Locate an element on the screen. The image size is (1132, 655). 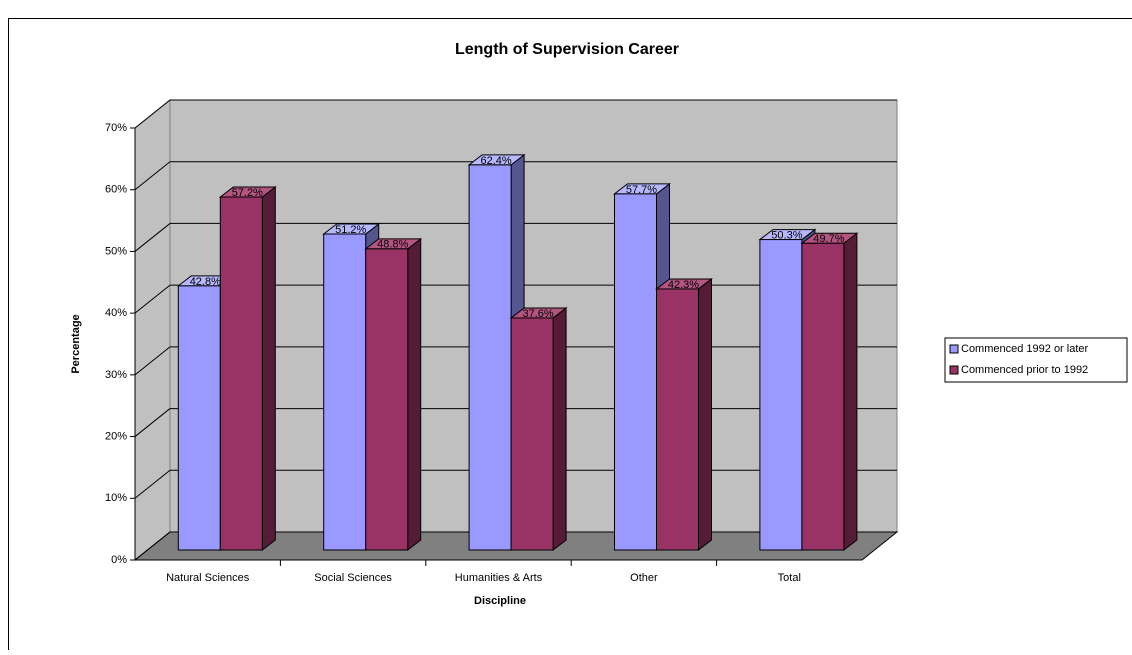
legend-label: Commenced prior to 1992 is located at coordinates (1024, 370).